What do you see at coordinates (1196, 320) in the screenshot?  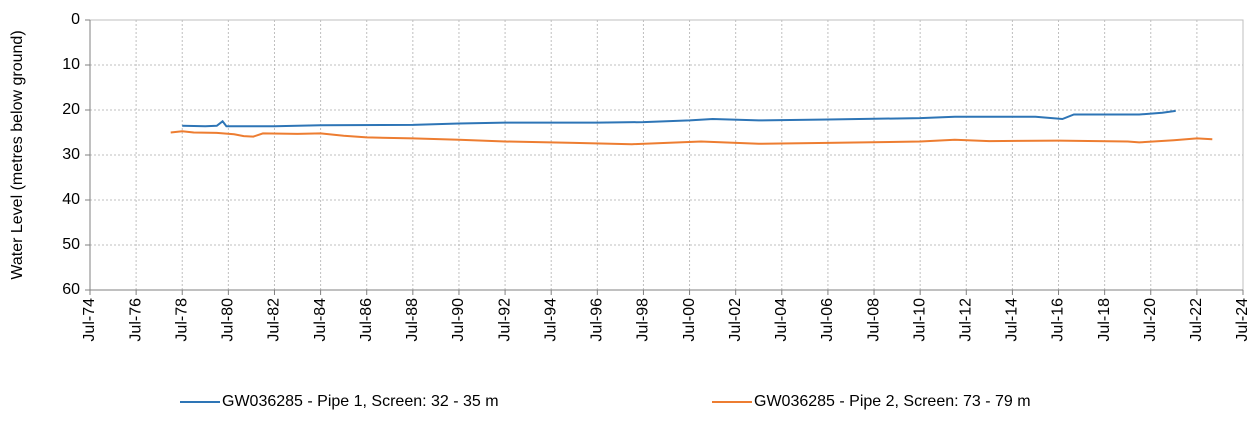 I see `x-tick-label: Jul-22` at bounding box center [1196, 320].